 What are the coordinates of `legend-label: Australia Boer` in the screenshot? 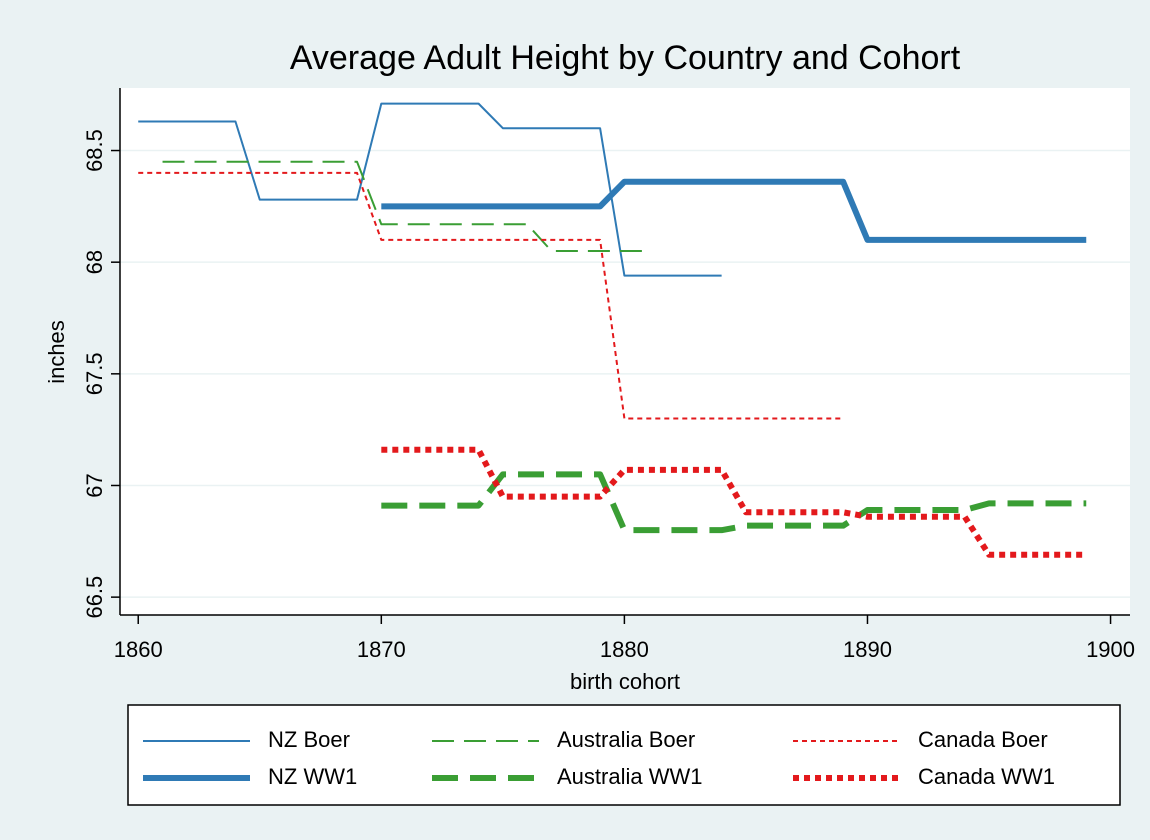 It's located at (626, 739).